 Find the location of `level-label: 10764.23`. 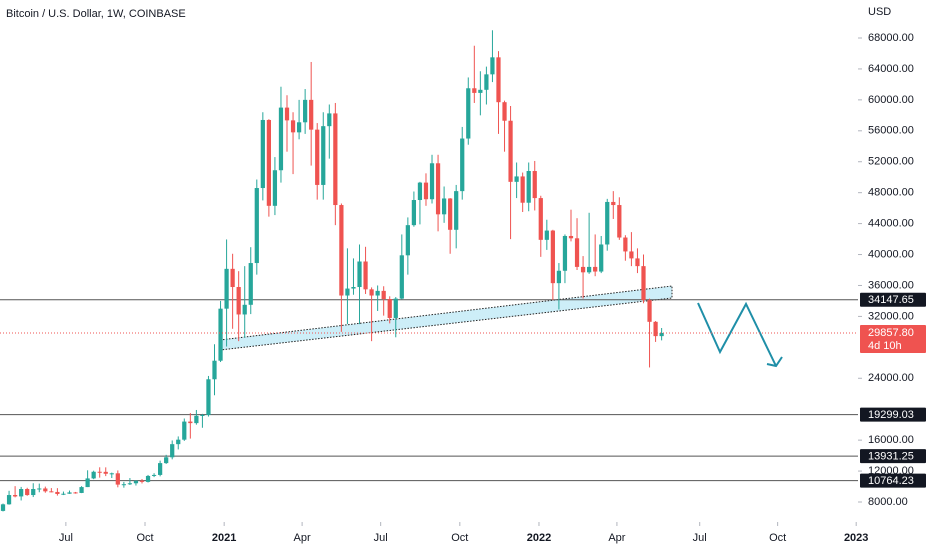

level-label: 10764.23 is located at coordinates (891, 481).